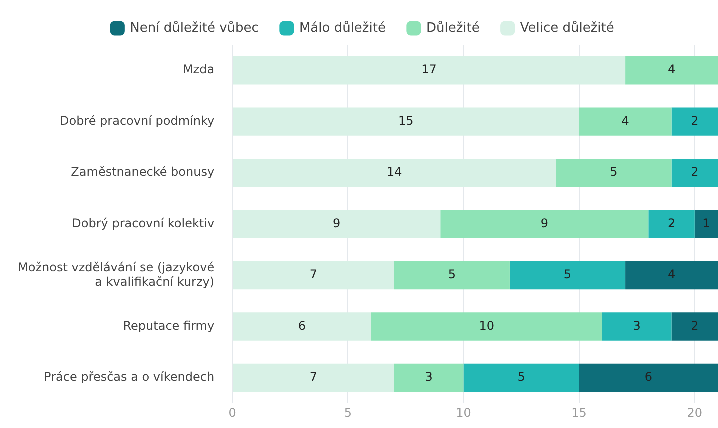 The width and height of the screenshot is (718, 428). What do you see at coordinates (453, 28) in the screenshot?
I see `legend-label: Důležité` at bounding box center [453, 28].